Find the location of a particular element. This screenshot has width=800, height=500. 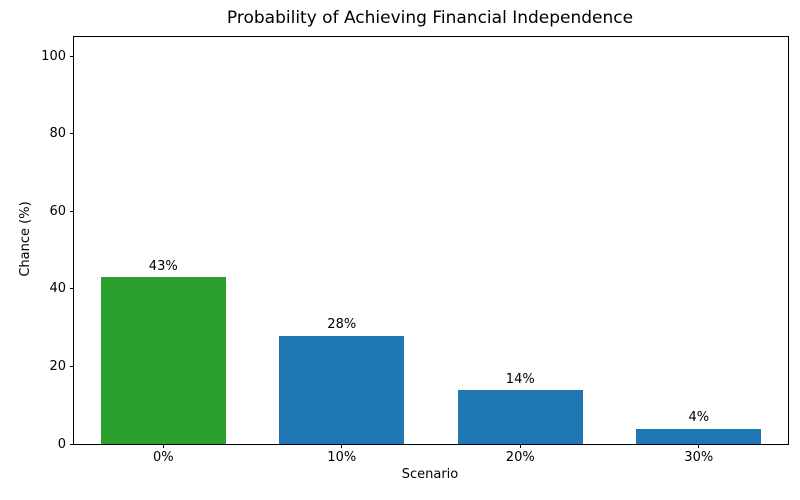

x-tick-label: 20% is located at coordinates (520, 457).